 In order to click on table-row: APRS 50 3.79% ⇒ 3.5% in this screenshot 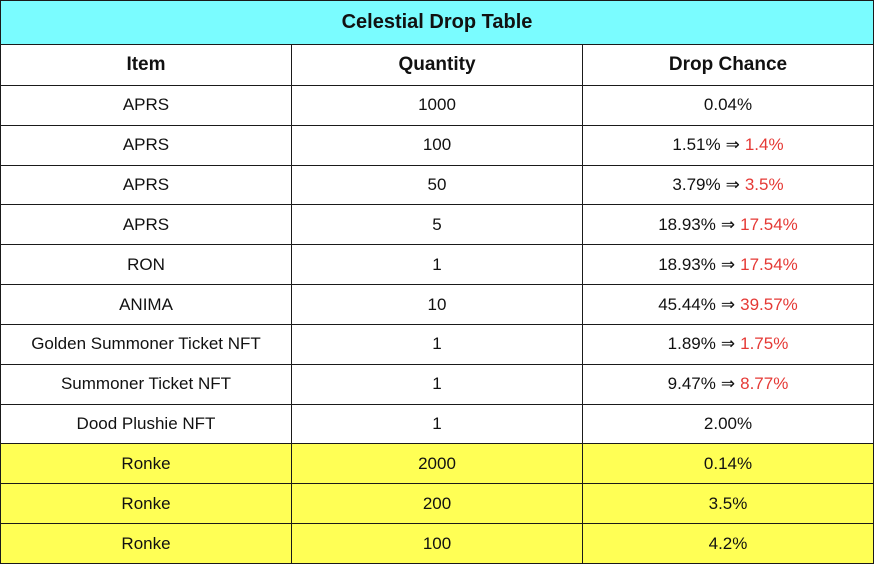, I will do `click(437, 185)`.